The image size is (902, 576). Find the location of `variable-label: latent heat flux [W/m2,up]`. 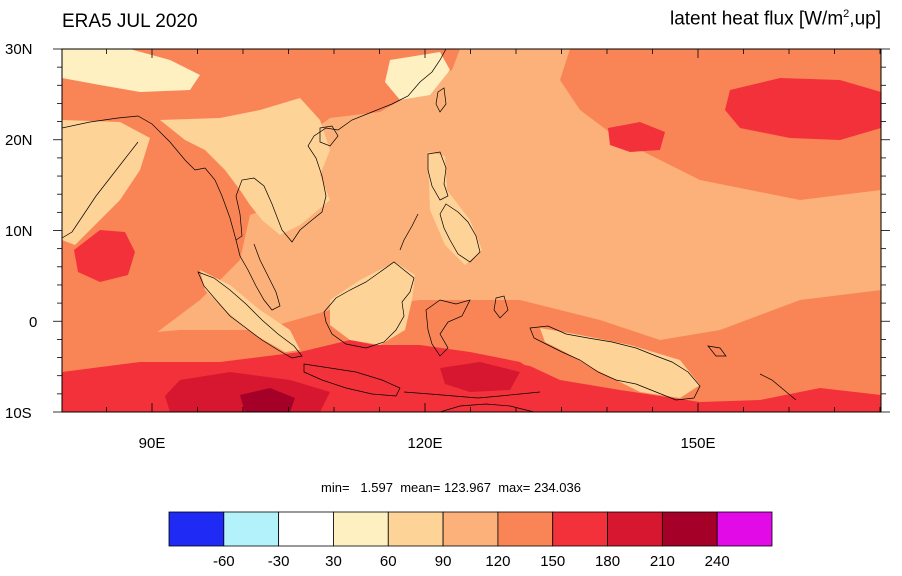

variable-label: latent heat flux [W/m2,up] is located at coordinates (775, 19).